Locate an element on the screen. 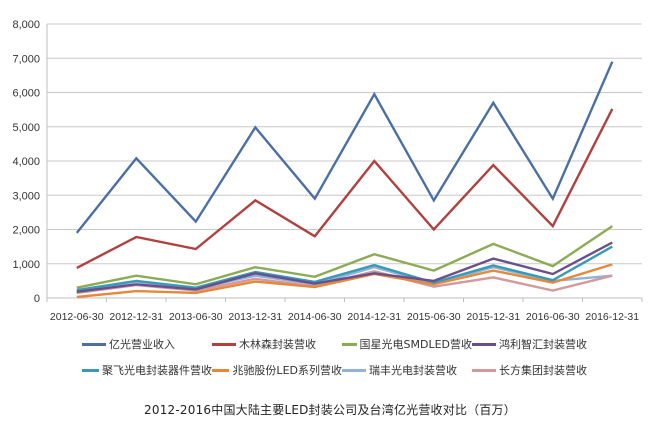 This screenshot has height=425, width=660. x-tick-label: 2014-12-31 is located at coordinates (374, 317).